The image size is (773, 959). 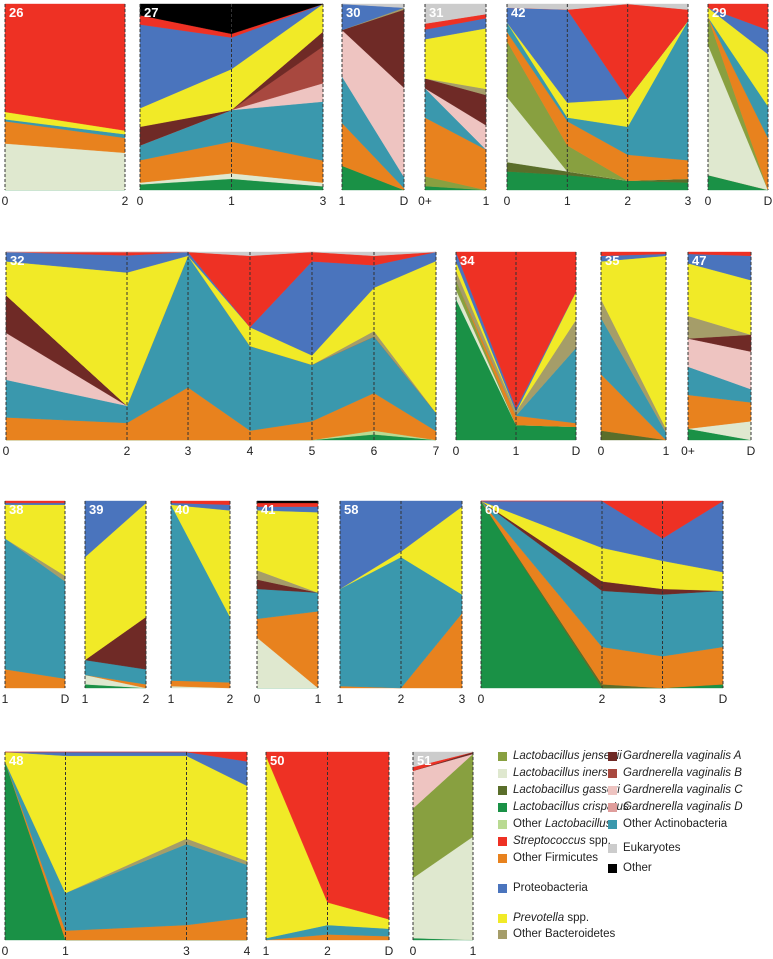 I want to click on x-tick-29-0: 0, so click(x=708, y=201).